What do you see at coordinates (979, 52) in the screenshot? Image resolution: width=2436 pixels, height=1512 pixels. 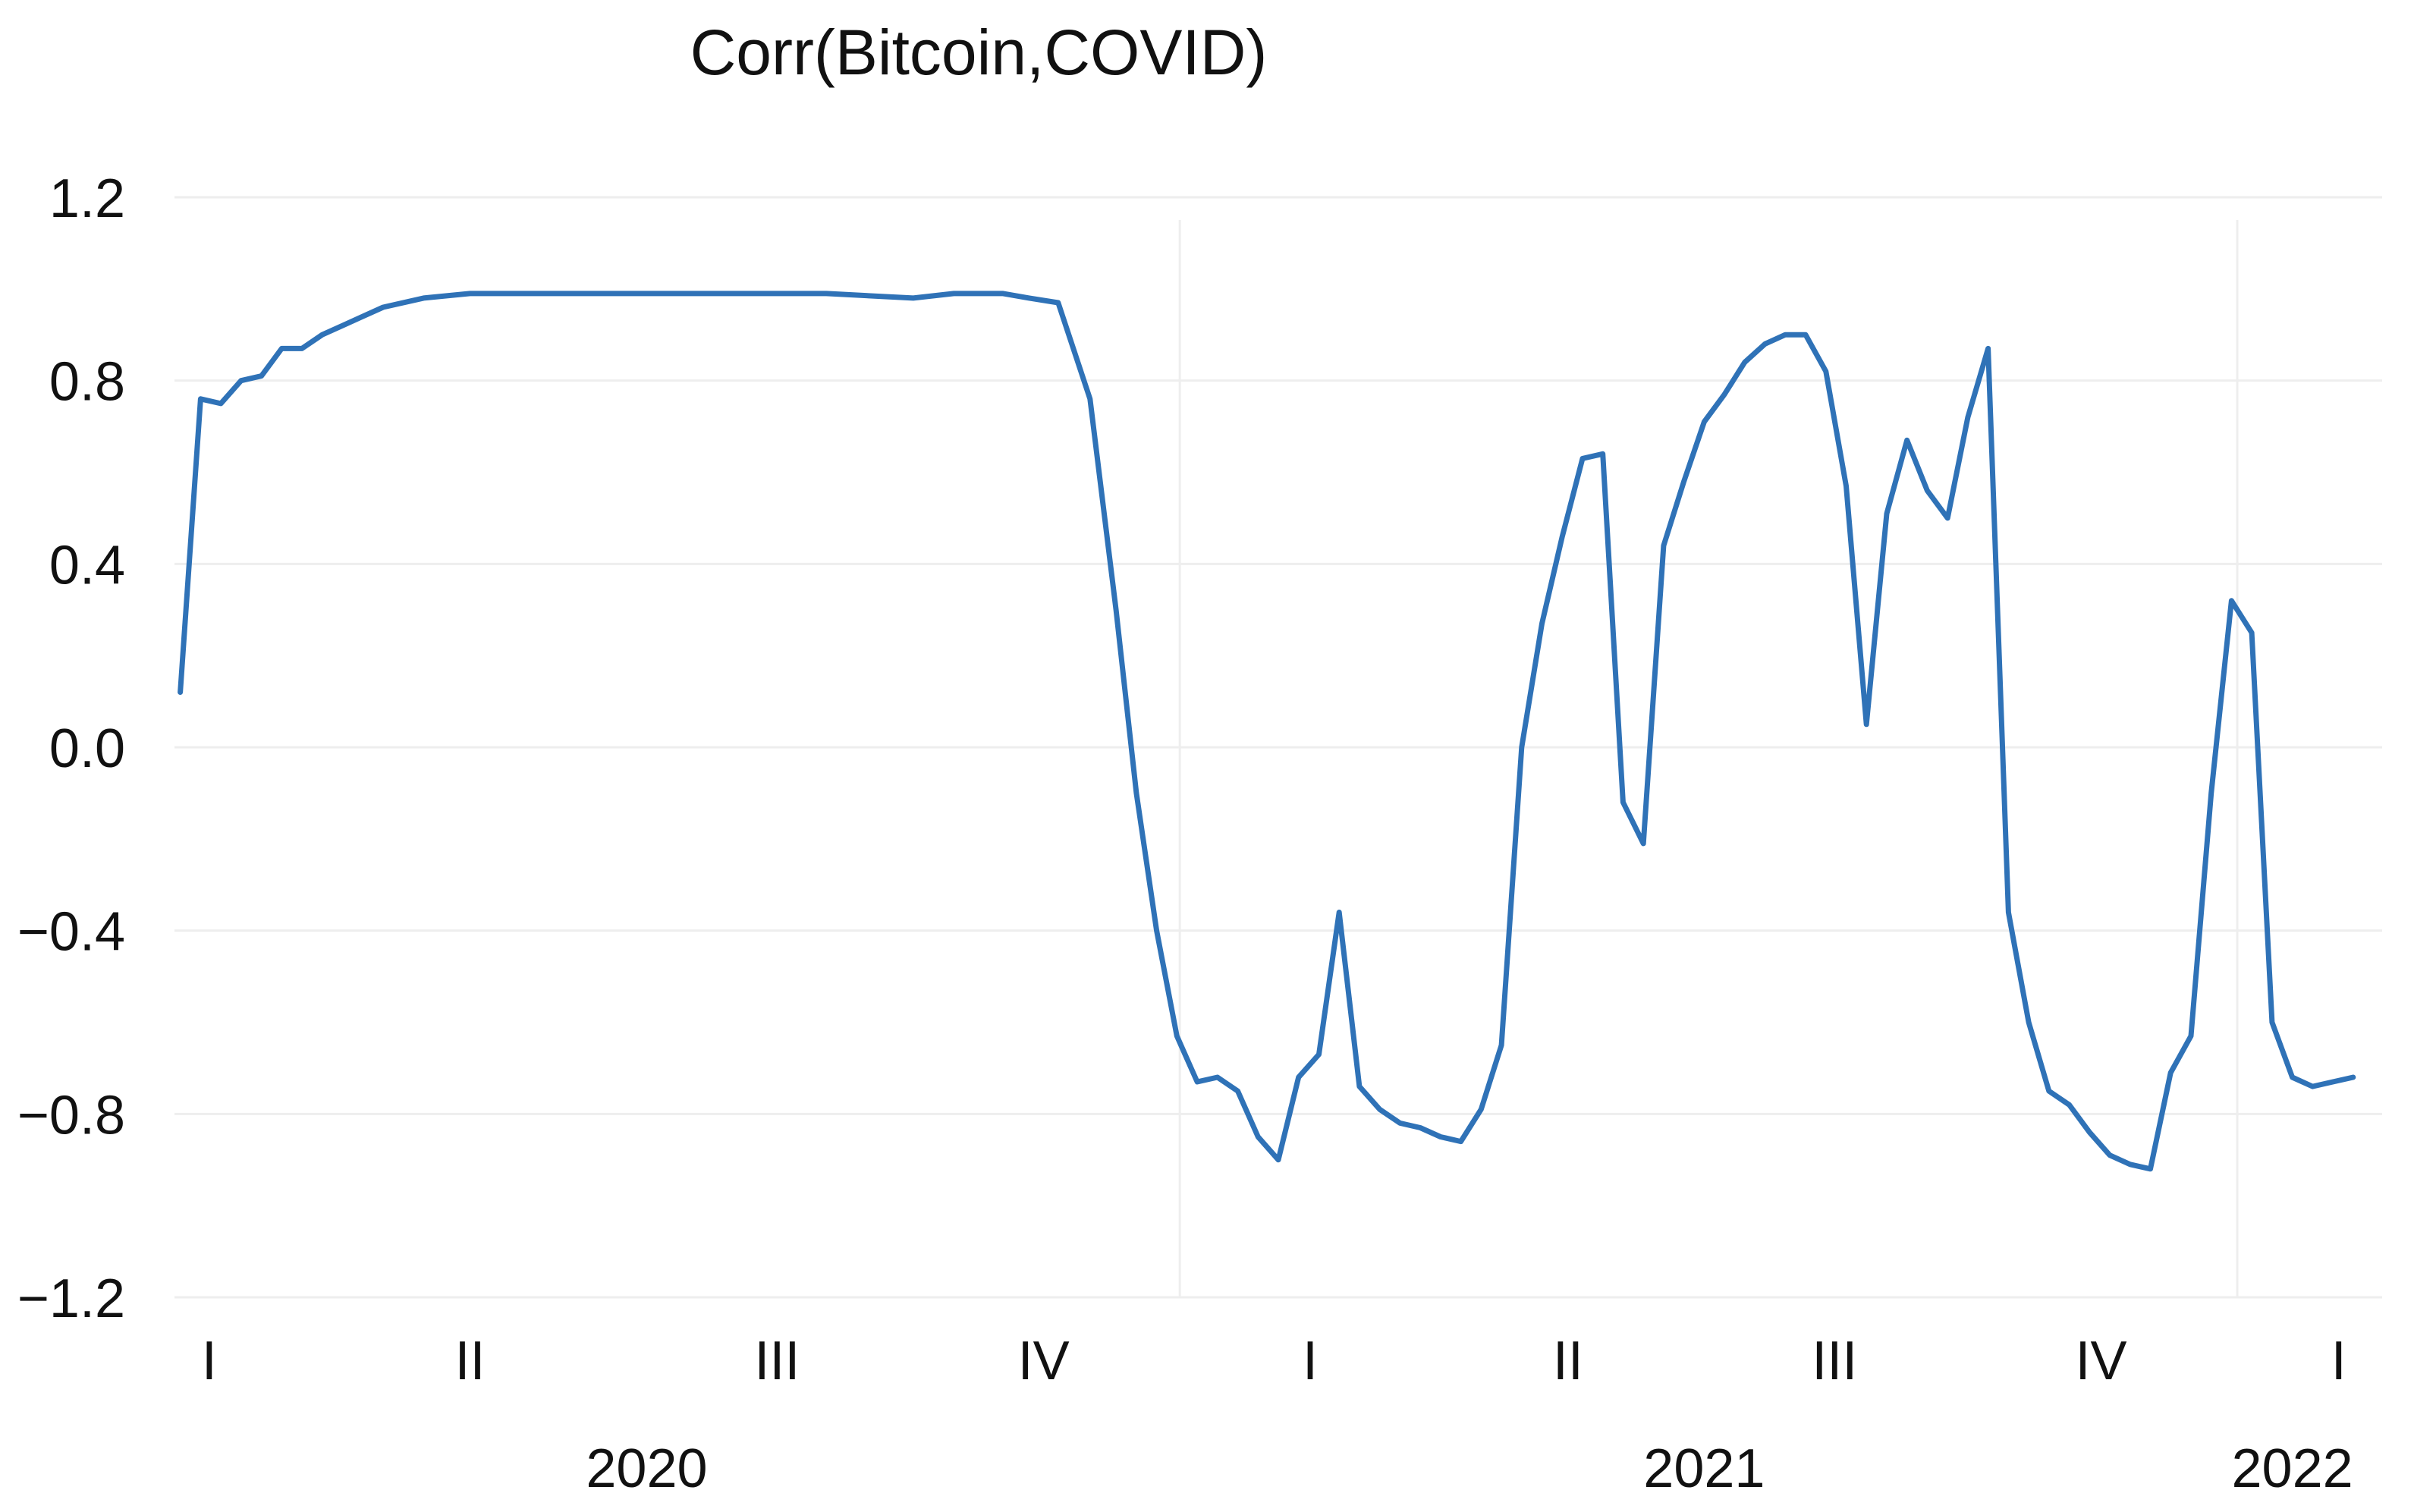 I see `chart-title: Corr(Bitcoin,COVID)` at bounding box center [979, 52].